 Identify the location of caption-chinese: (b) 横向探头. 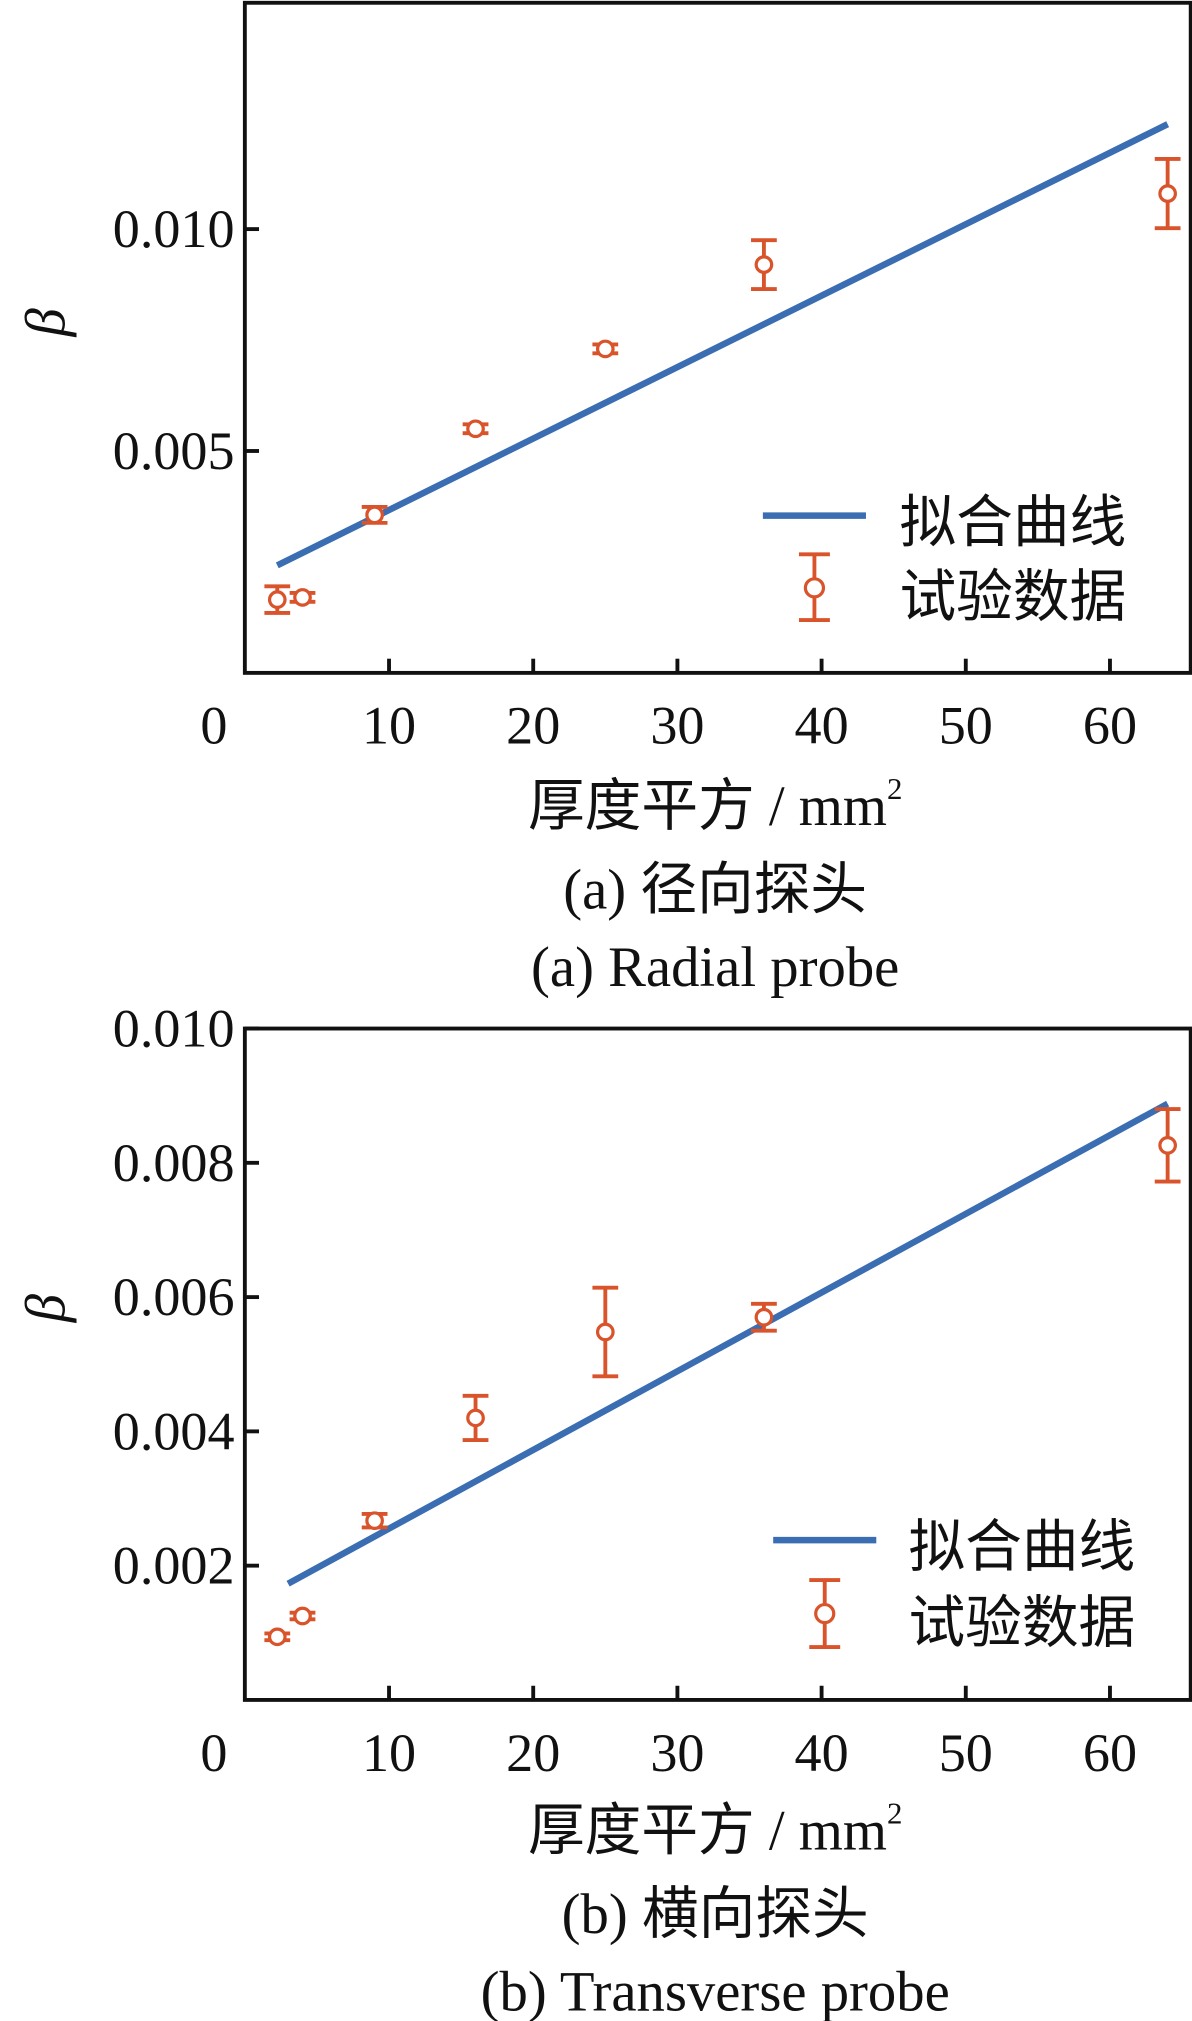
(715, 1914).